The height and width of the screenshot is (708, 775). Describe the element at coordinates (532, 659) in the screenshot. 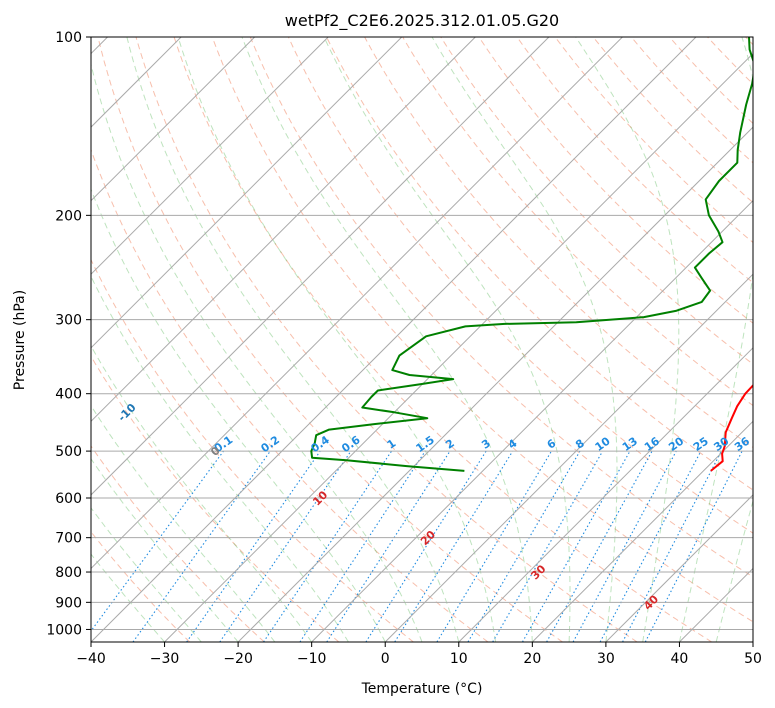

I see `x-tick-label: 20` at that location.